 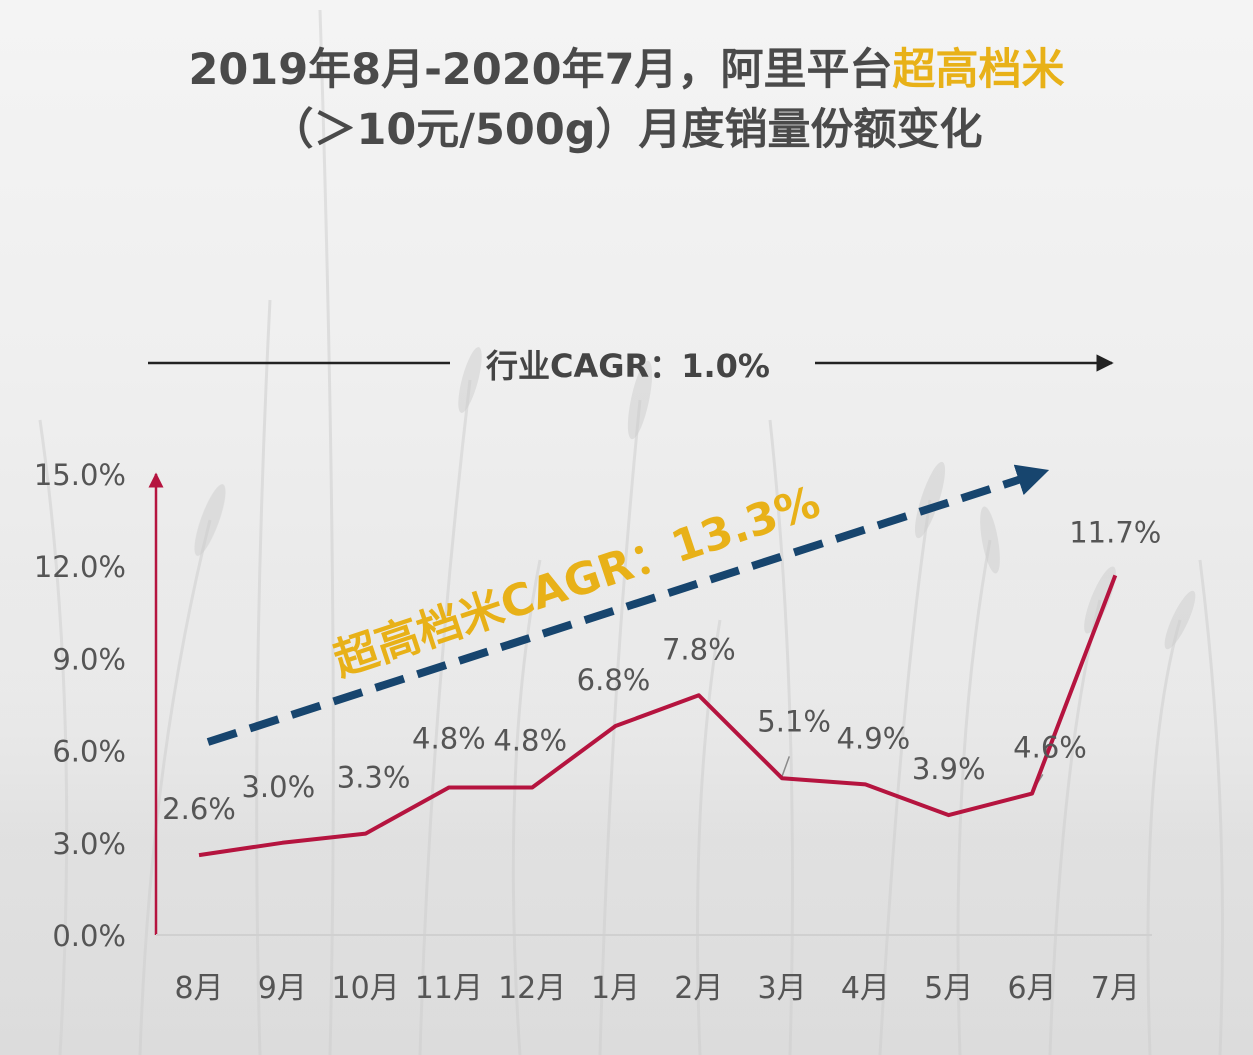 I want to click on x-tick-label: 5月, so click(x=948, y=988).